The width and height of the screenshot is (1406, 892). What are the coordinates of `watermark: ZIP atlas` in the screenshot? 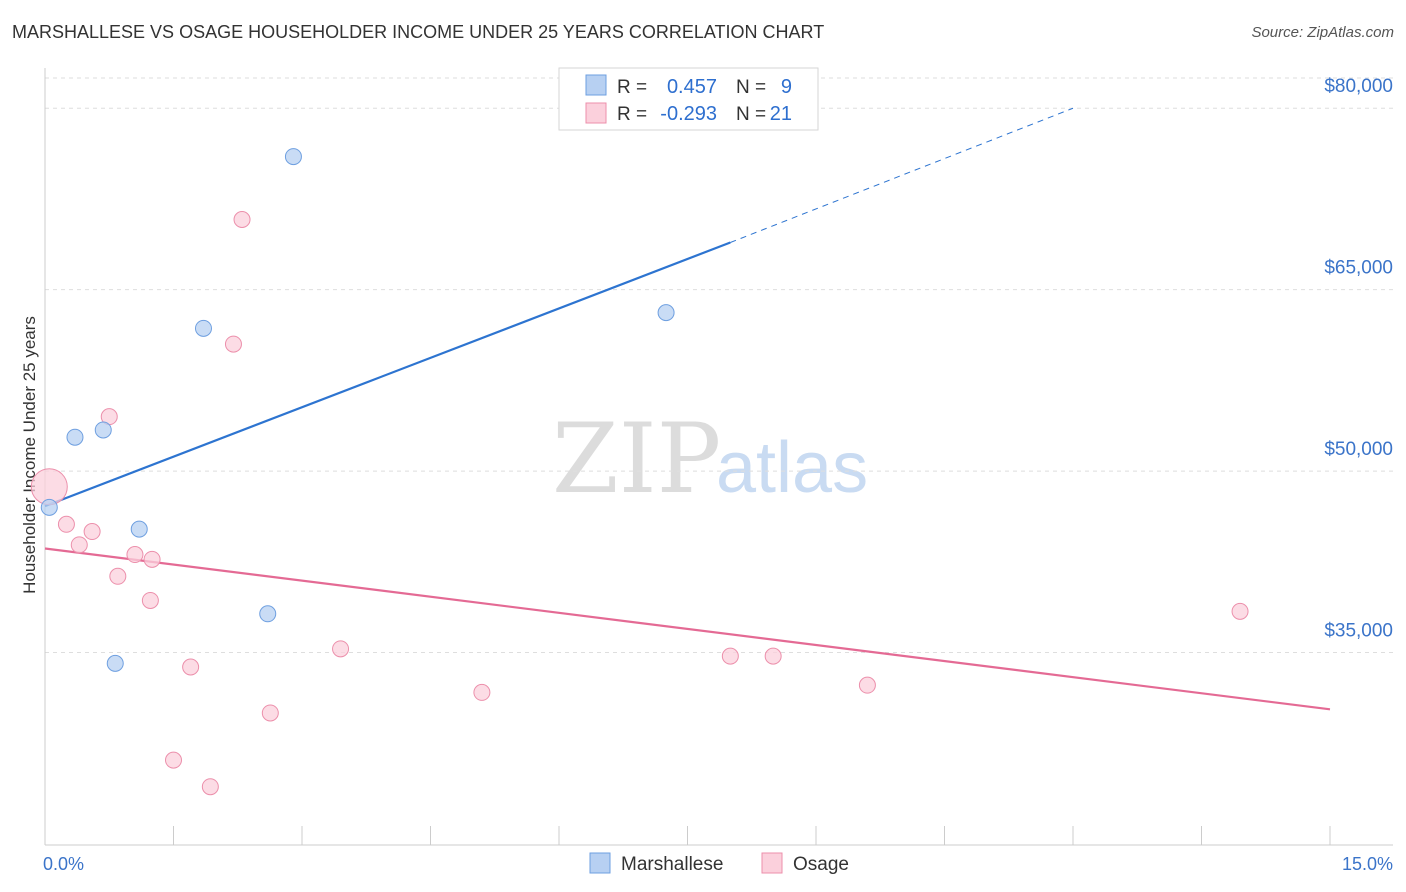 It's located at (710, 459).